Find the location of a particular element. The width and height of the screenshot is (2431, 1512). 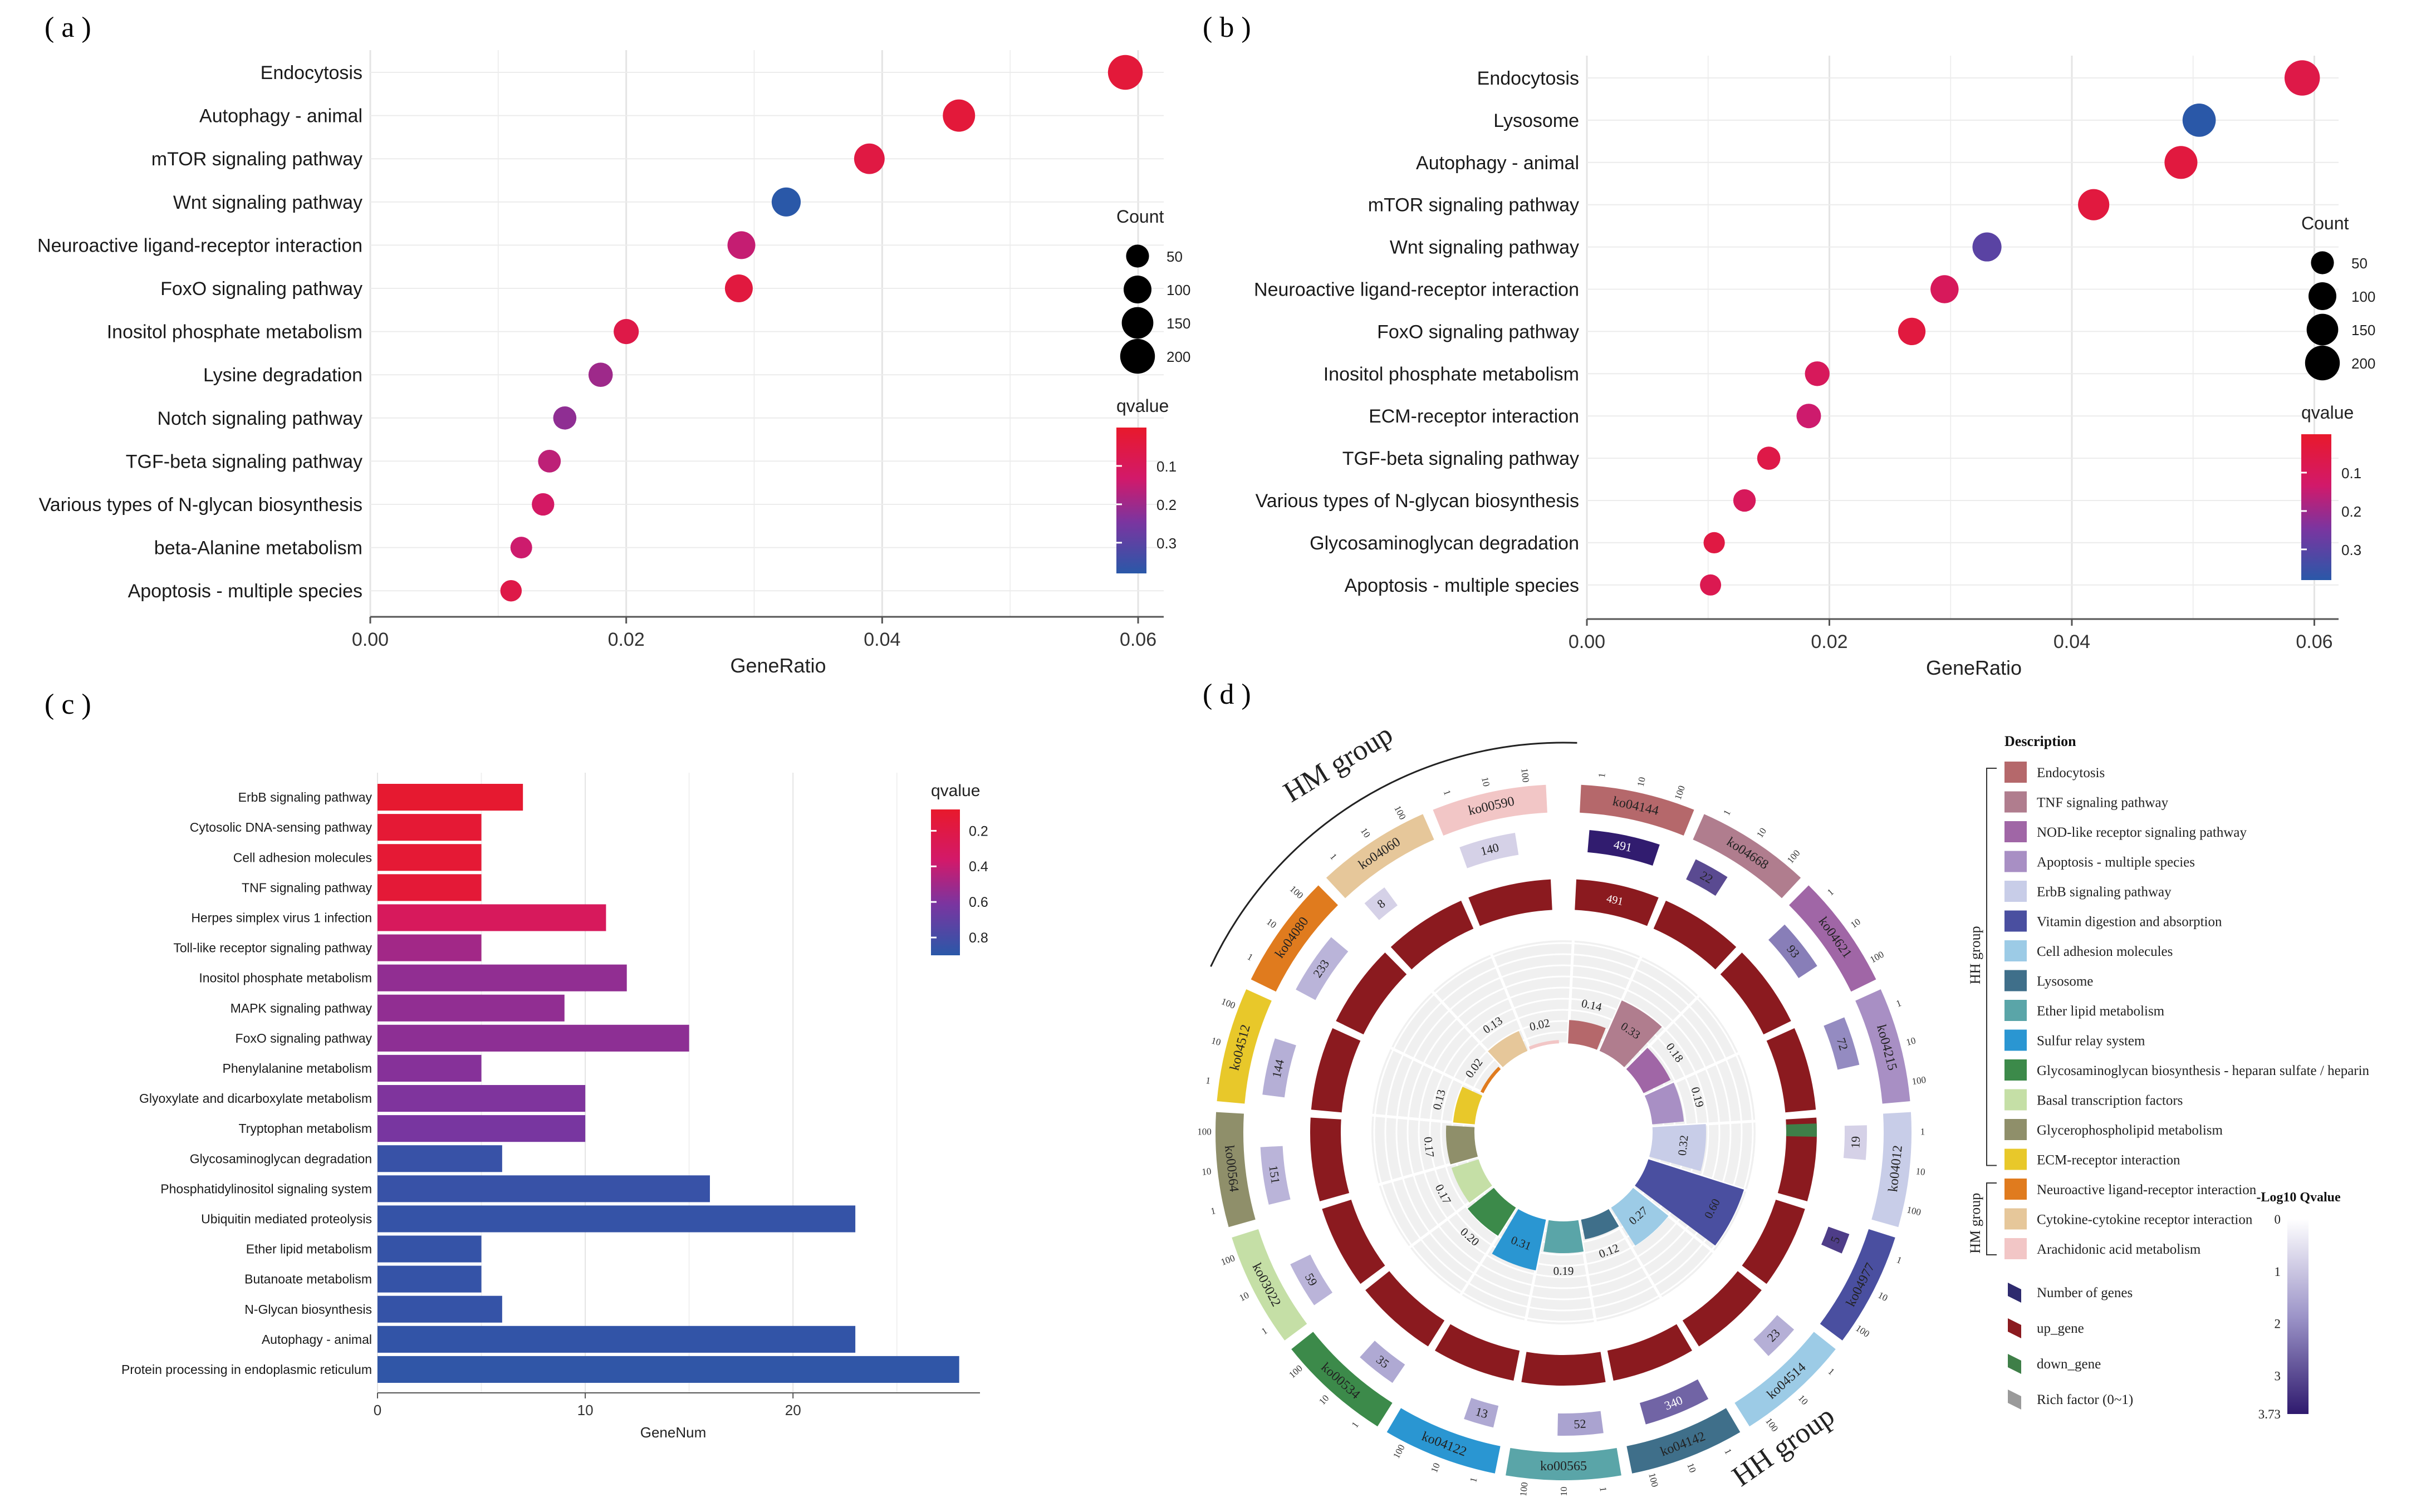

term-label: Apoptosis - multiple species is located at coordinates (1462, 585).